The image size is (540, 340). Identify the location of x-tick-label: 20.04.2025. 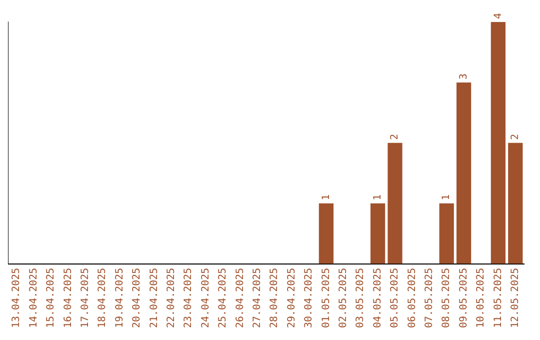
(137, 298).